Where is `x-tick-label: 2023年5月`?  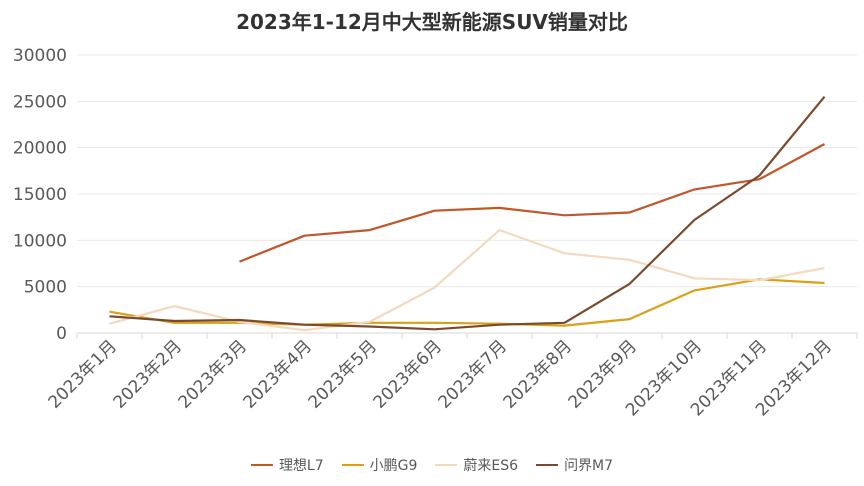
x-tick-label: 2023年5月 is located at coordinates (343, 374).